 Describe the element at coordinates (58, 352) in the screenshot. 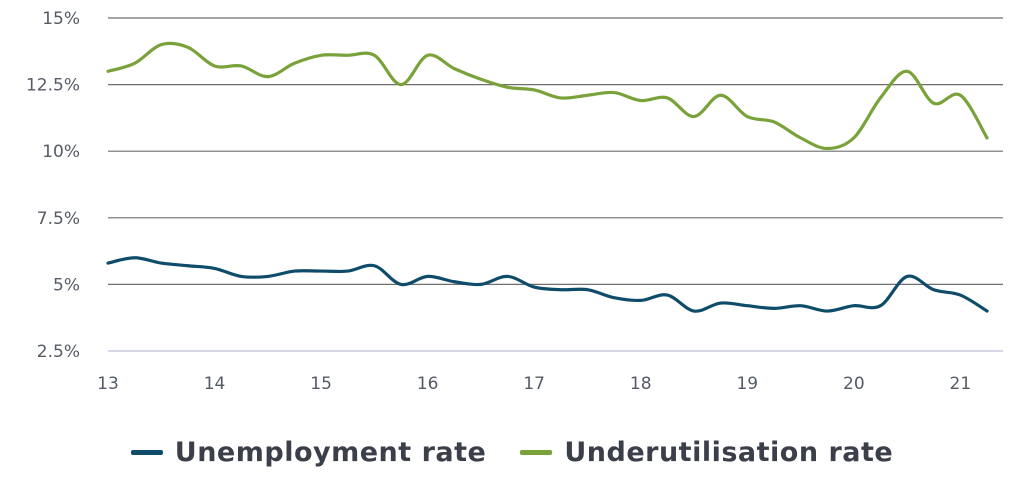

I see `y-tick-label-5: 2.5%` at that location.